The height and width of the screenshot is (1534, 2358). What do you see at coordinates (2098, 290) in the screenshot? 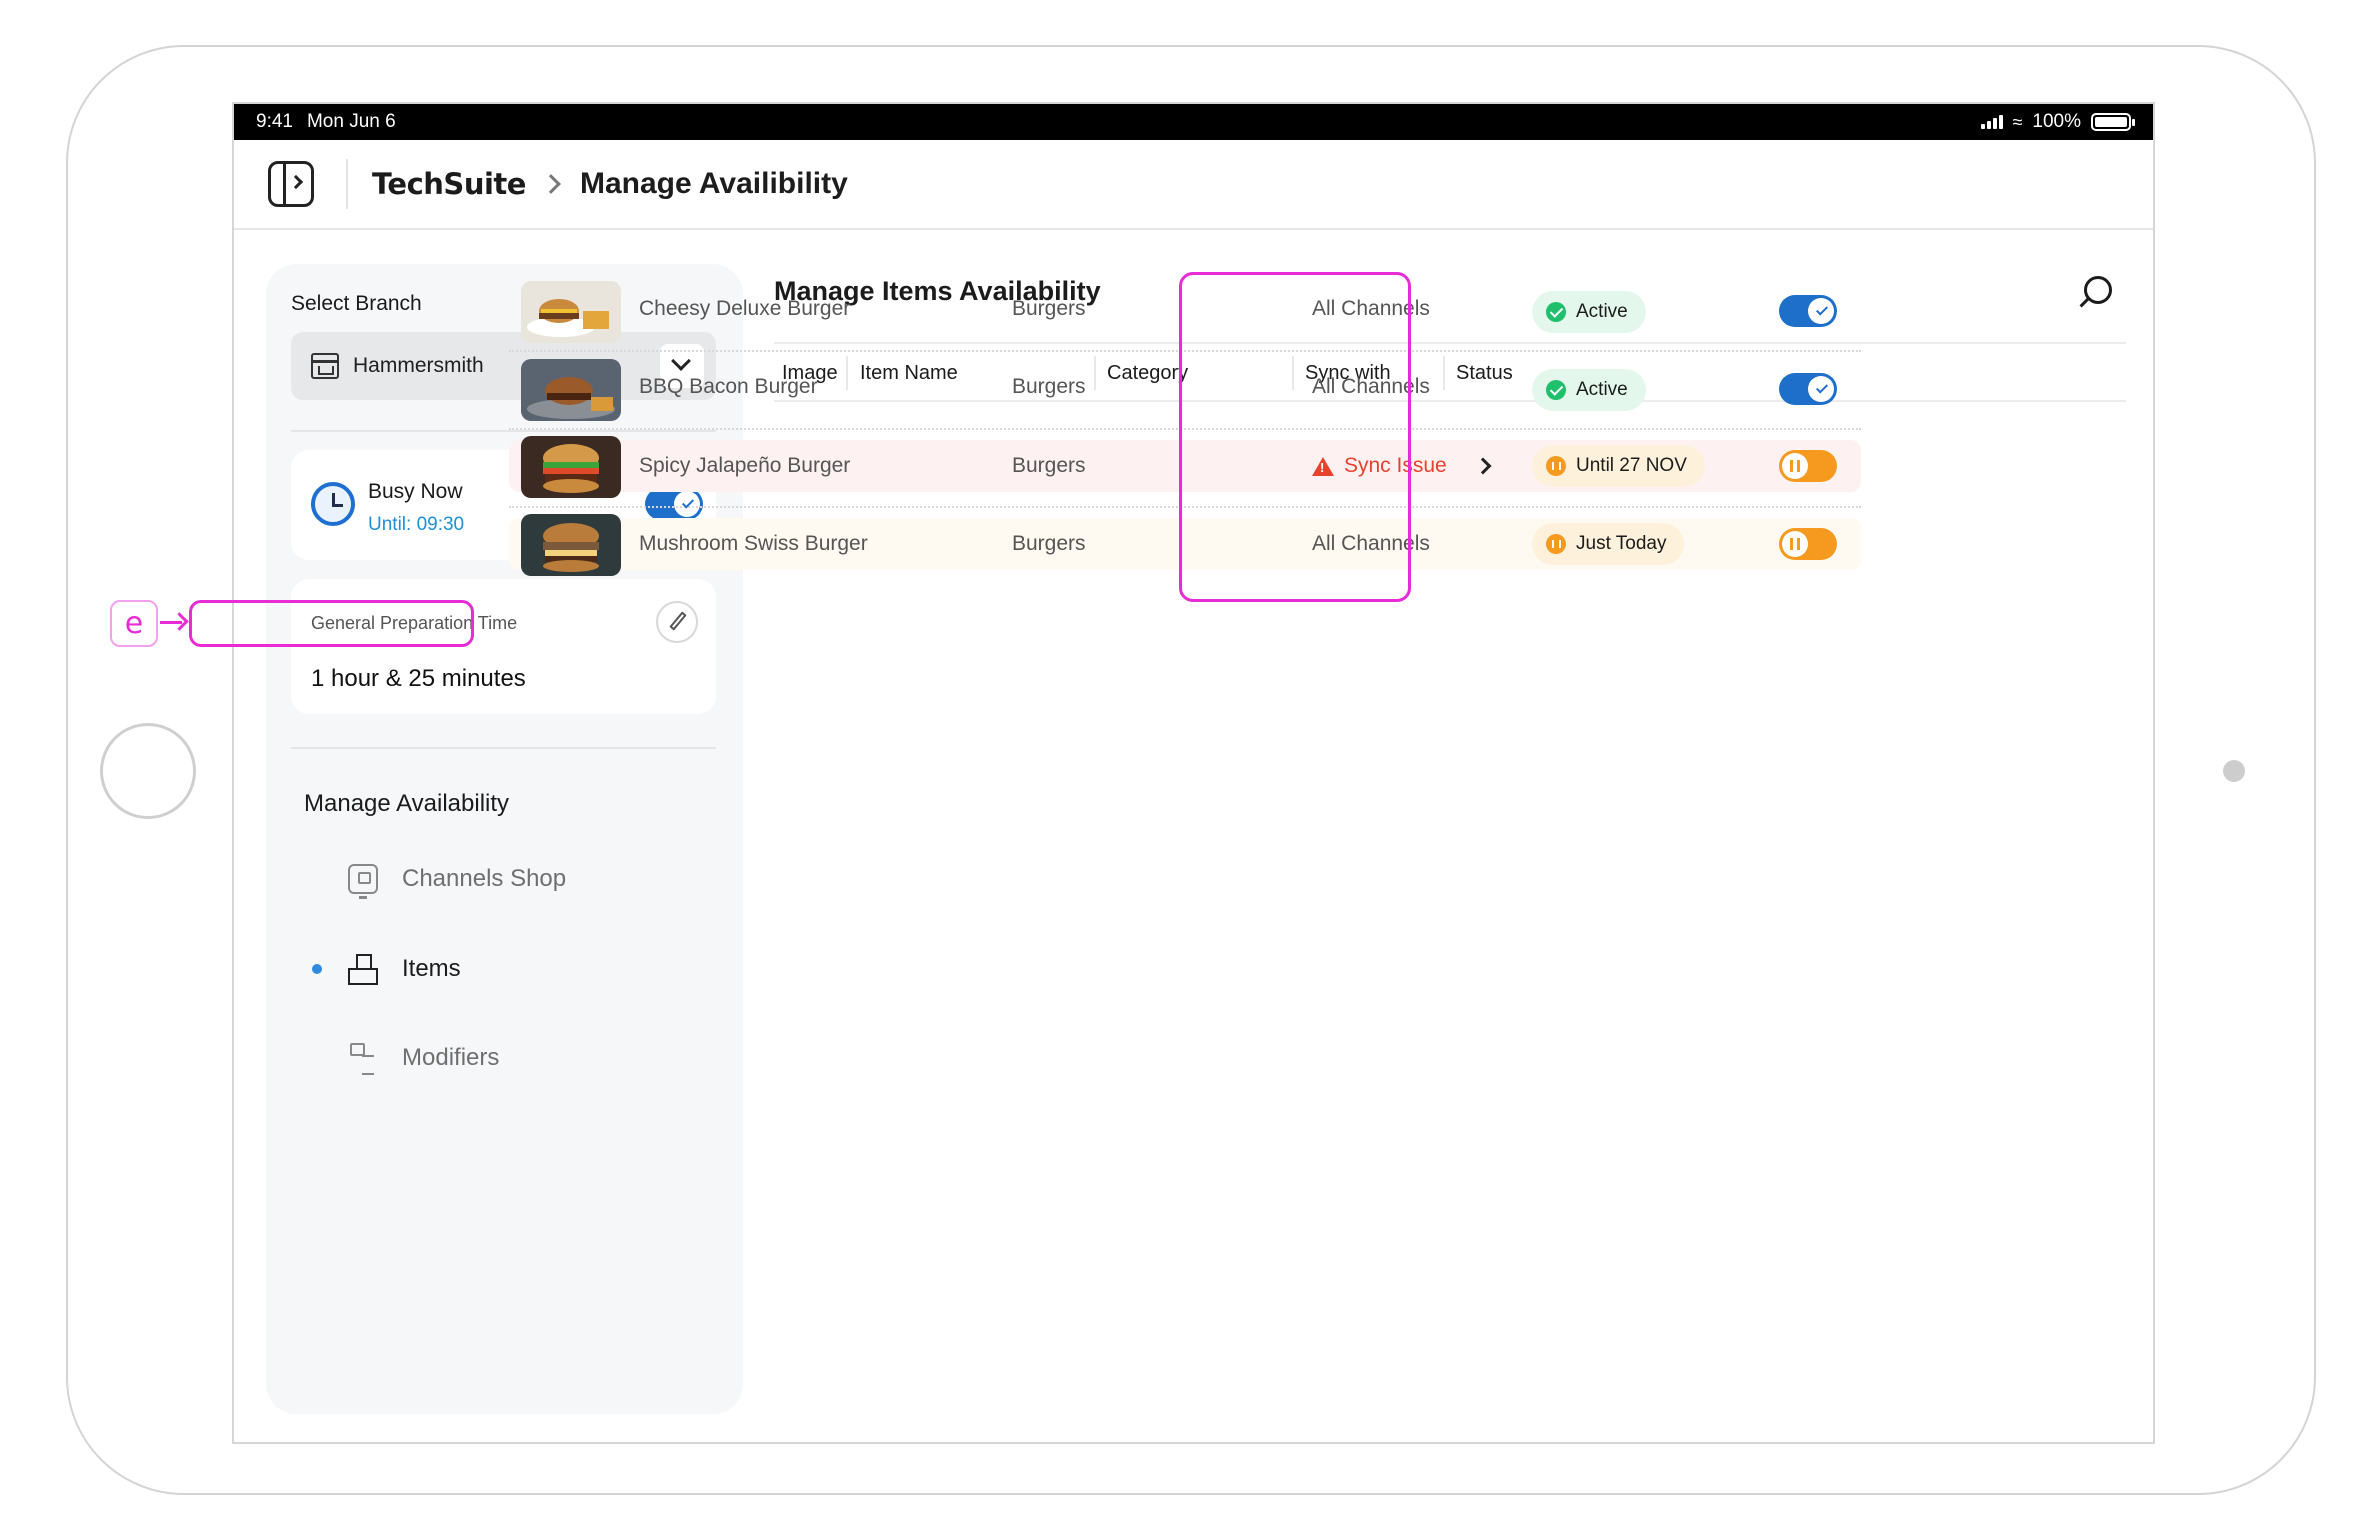
I see `search-icon` at bounding box center [2098, 290].